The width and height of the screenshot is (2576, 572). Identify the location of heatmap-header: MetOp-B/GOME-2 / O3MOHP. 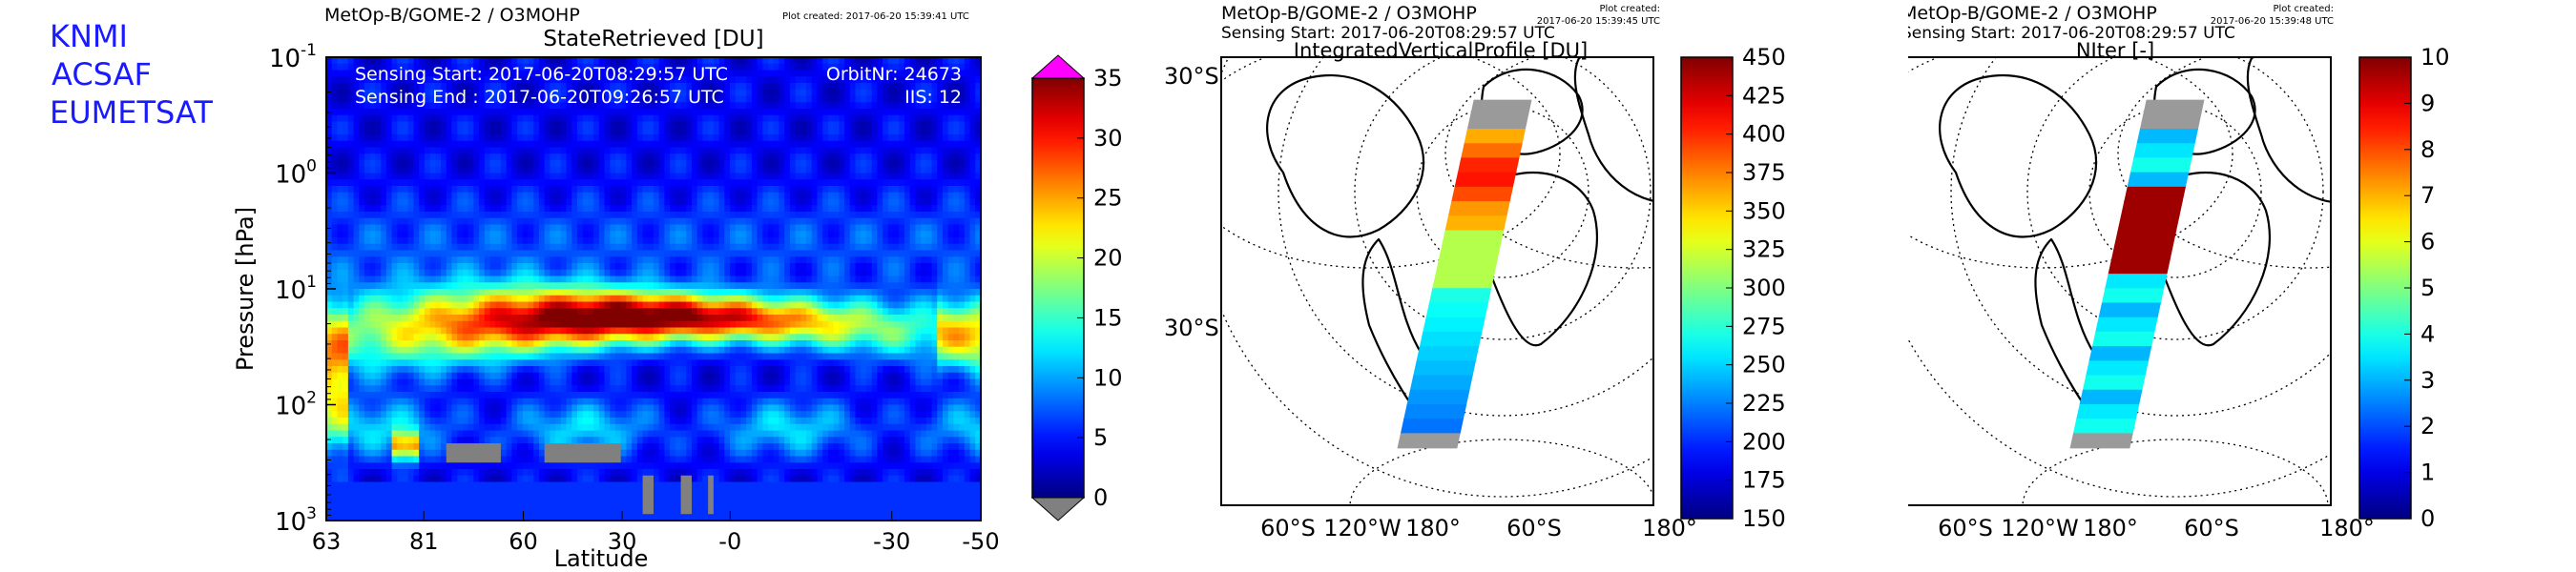
(452, 16).